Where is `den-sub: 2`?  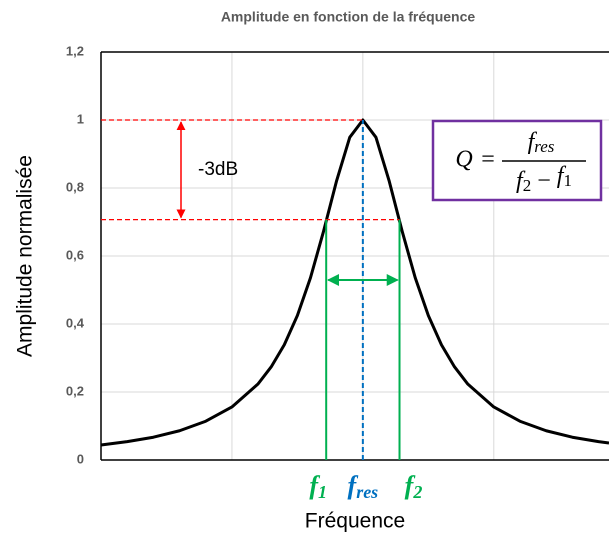
den-sub: 2 is located at coordinates (527, 185).